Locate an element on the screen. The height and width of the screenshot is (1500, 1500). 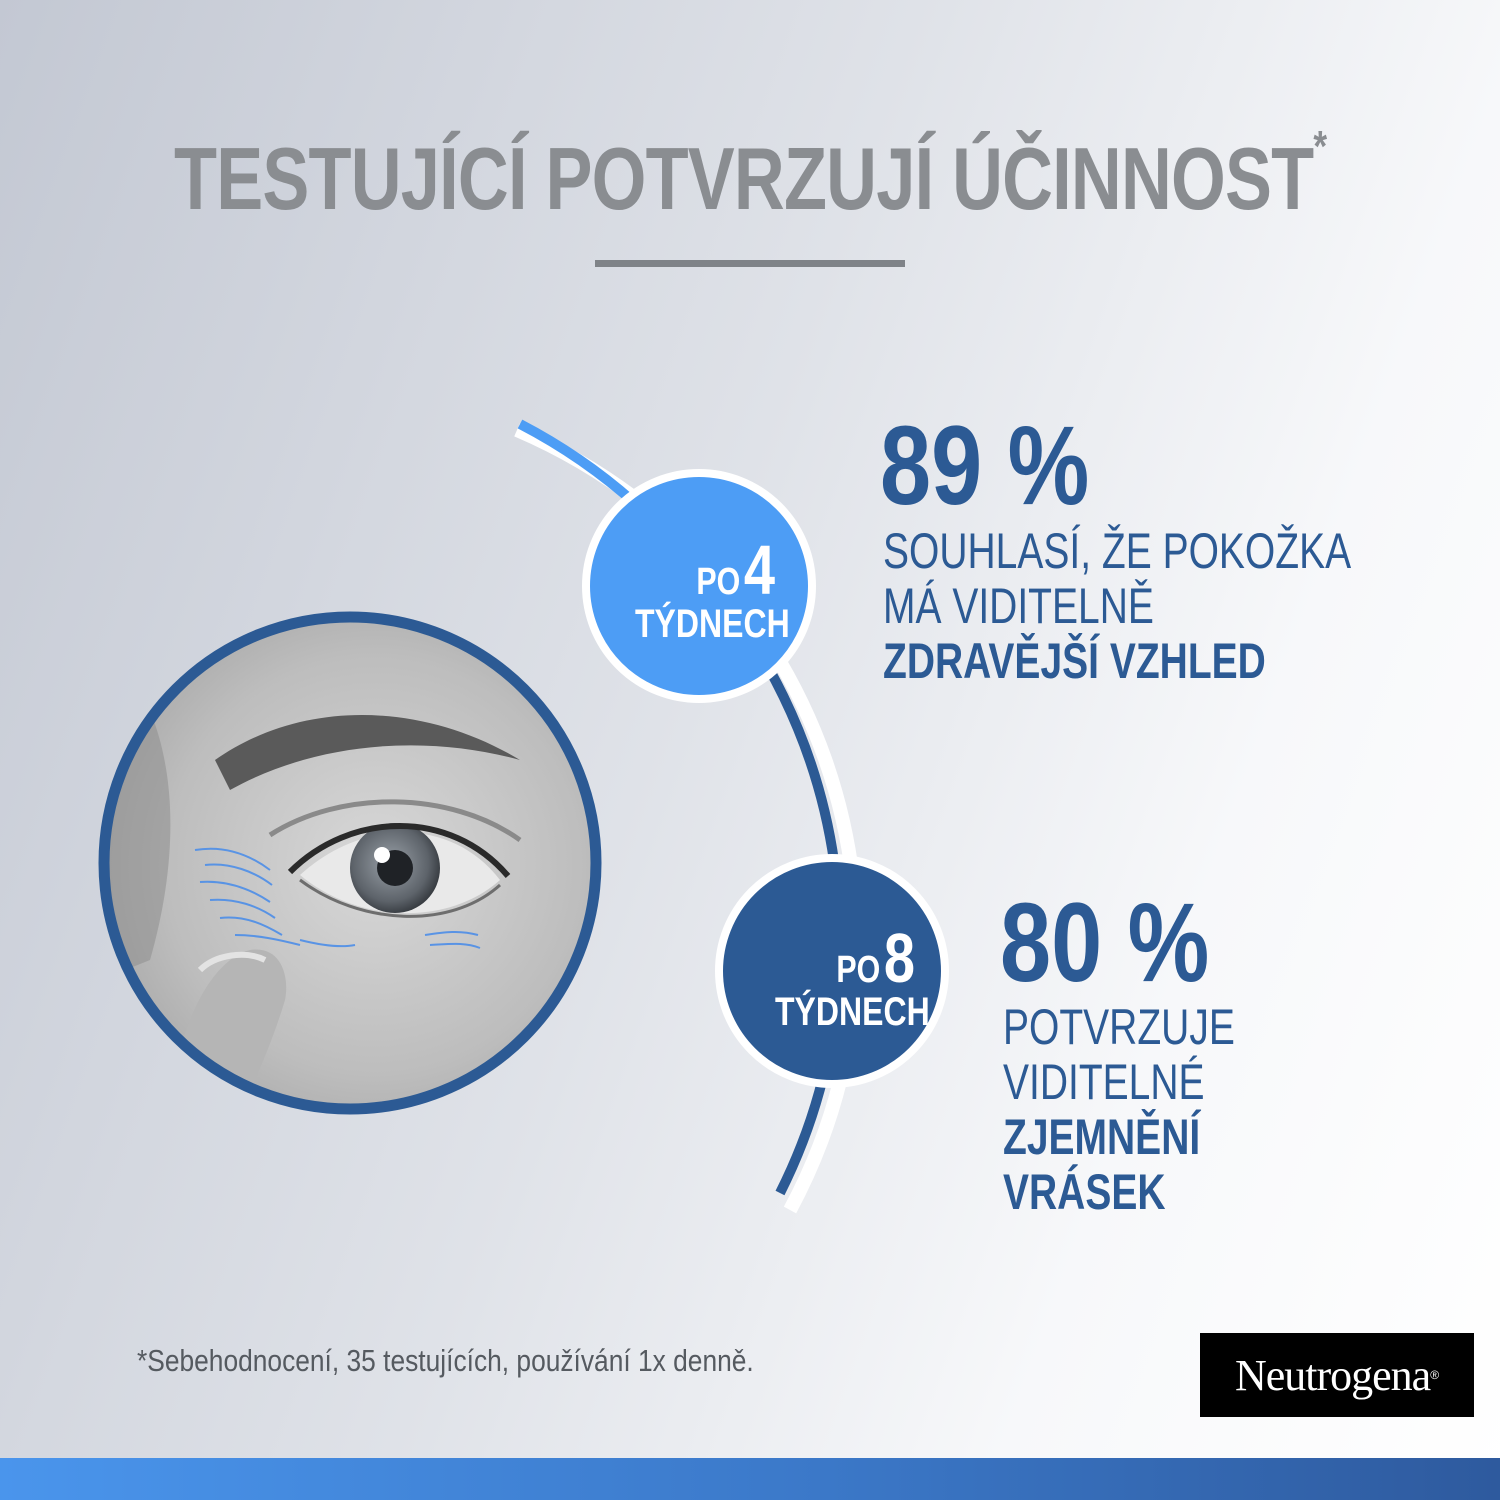
badge-4-label: PO 4 TÝDNECH is located at coordinates (712, 590).